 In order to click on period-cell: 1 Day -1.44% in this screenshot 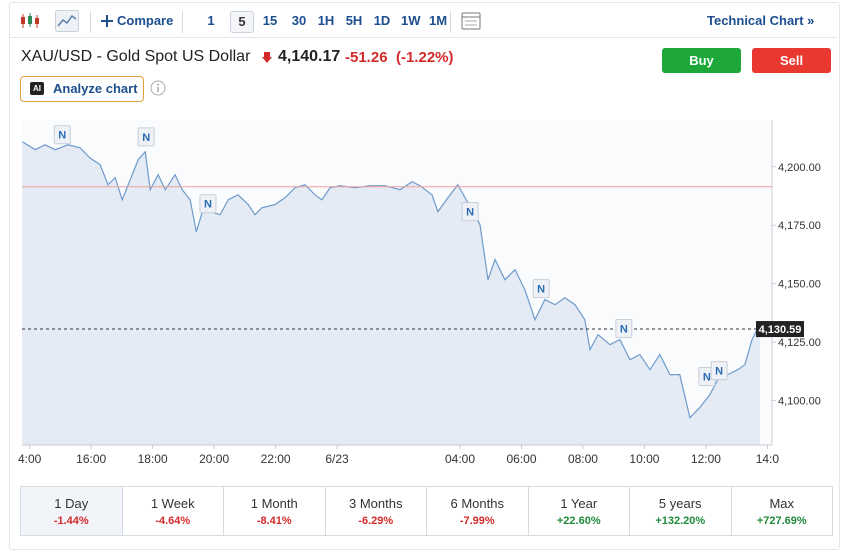, I will do `click(71, 511)`.